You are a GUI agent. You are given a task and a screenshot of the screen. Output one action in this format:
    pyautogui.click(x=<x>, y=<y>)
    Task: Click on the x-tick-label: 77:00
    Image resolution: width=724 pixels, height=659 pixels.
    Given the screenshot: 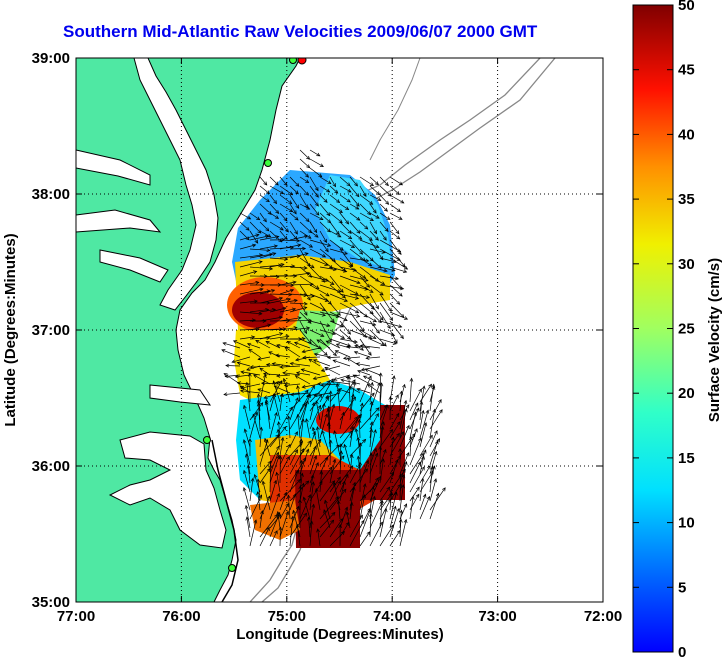 What is the action you would take?
    pyautogui.click(x=76, y=616)
    